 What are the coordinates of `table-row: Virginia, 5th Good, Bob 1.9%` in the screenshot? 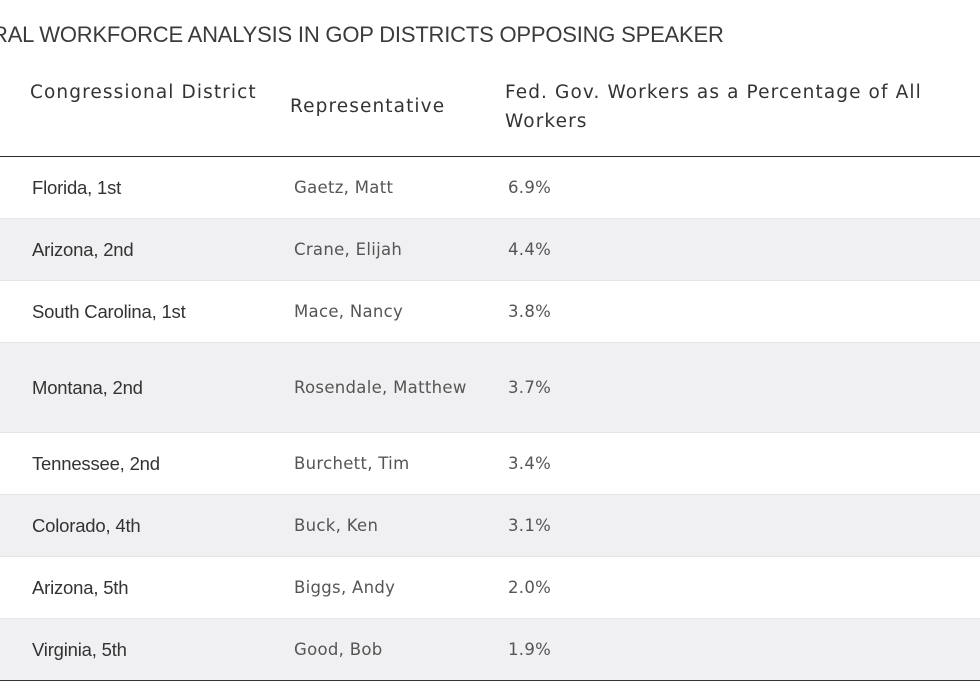 It's located at (490, 650).